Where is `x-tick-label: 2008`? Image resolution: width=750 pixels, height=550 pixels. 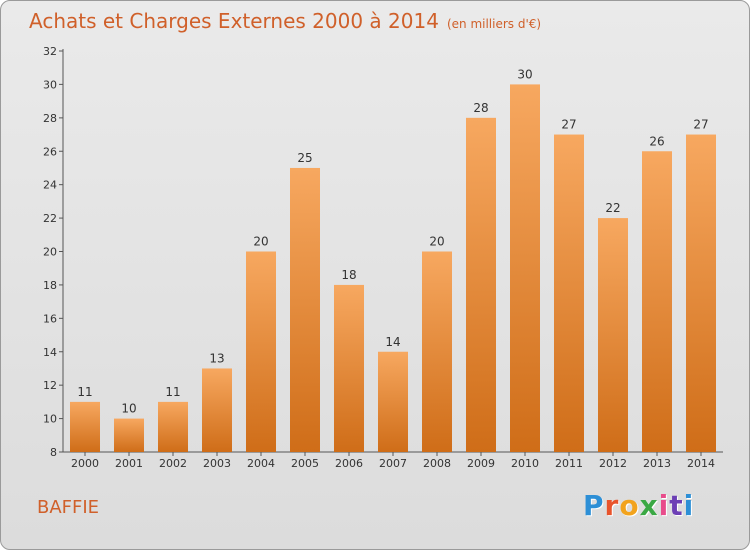 x-tick-label: 2008 is located at coordinates (437, 463).